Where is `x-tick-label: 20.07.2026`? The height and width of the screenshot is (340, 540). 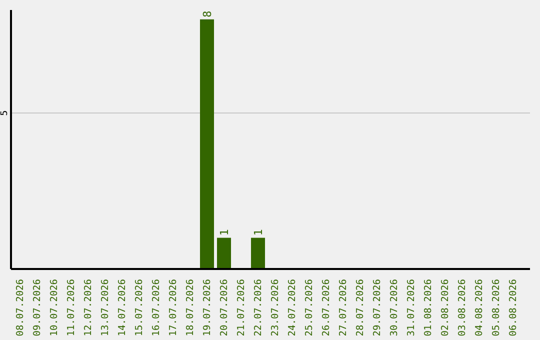
x-tick-label: 20.07.2026 is located at coordinates (224, 307).